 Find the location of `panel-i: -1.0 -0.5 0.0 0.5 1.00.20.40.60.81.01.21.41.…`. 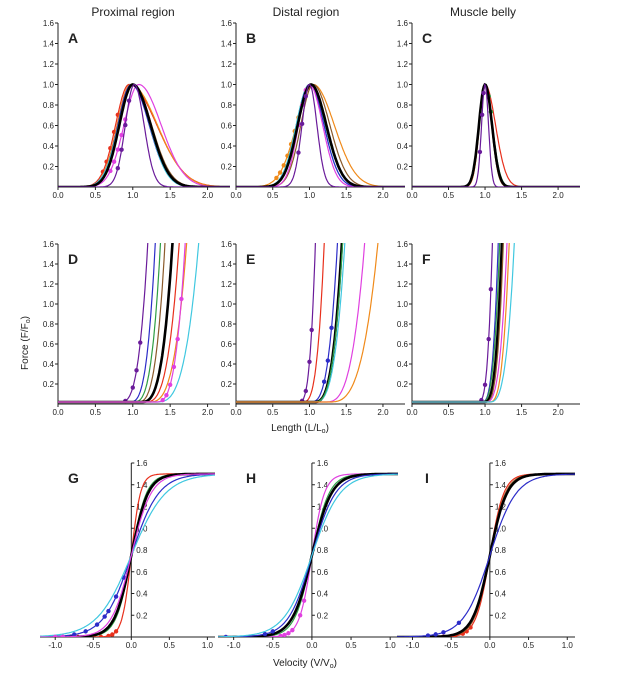

panel-i: -1.0 -0.5 0.0 0.5 1.00.20.40.60.81.01.21.41.… is located at coordinates (486, 554).